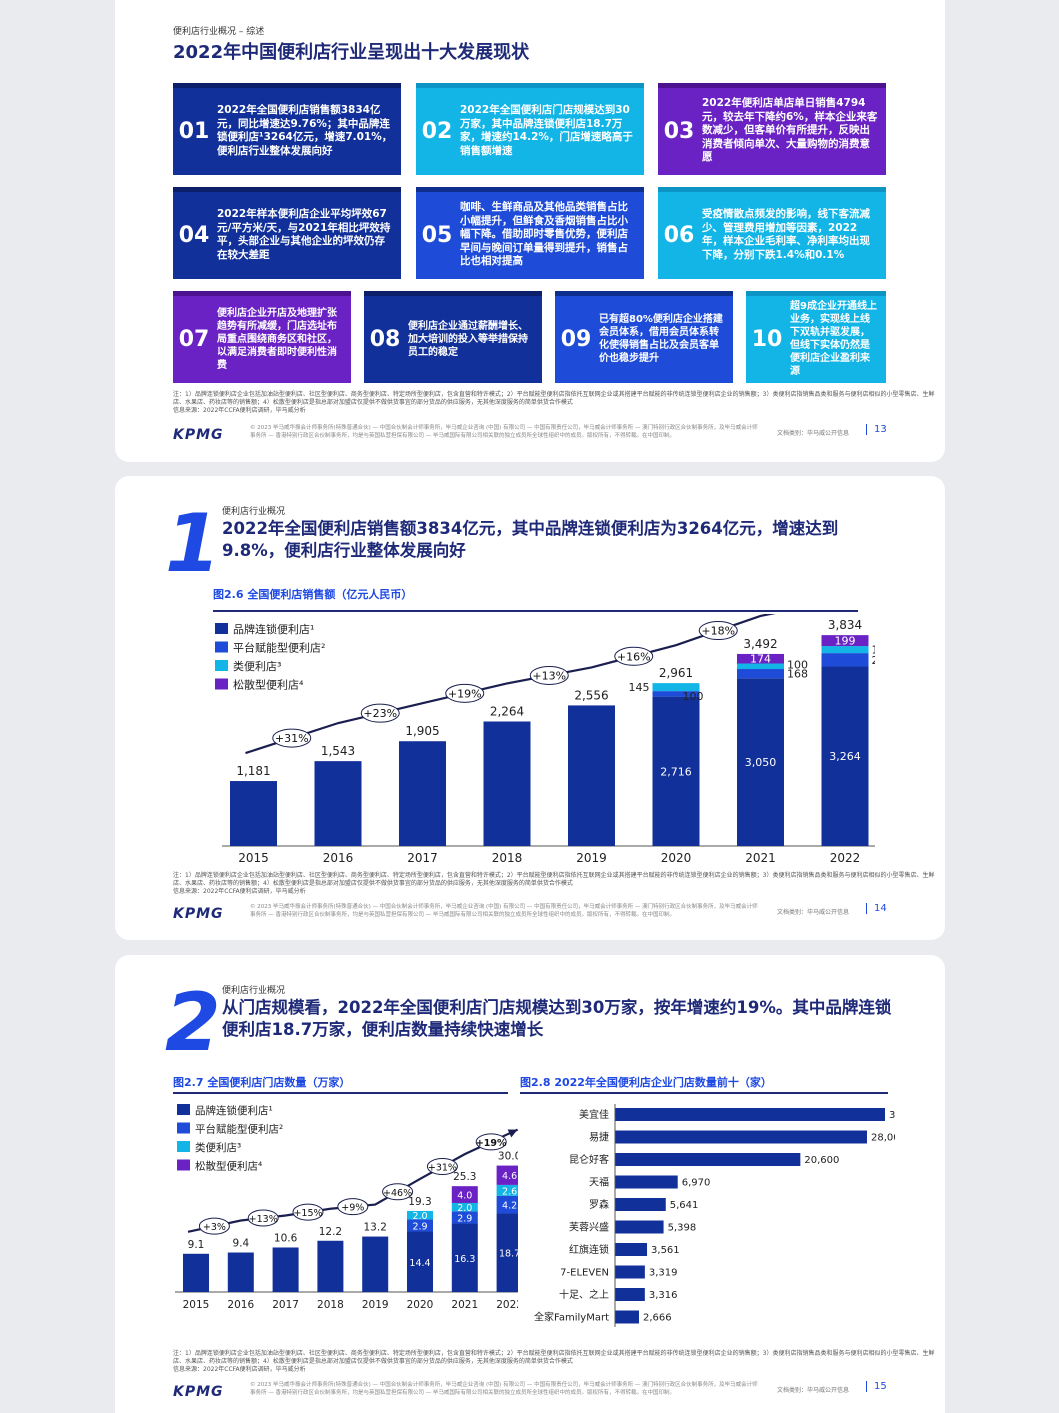 Image resolution: width=1059 pixels, height=1413 pixels. I want to click on segment-label: 2.0, so click(464, 1208).